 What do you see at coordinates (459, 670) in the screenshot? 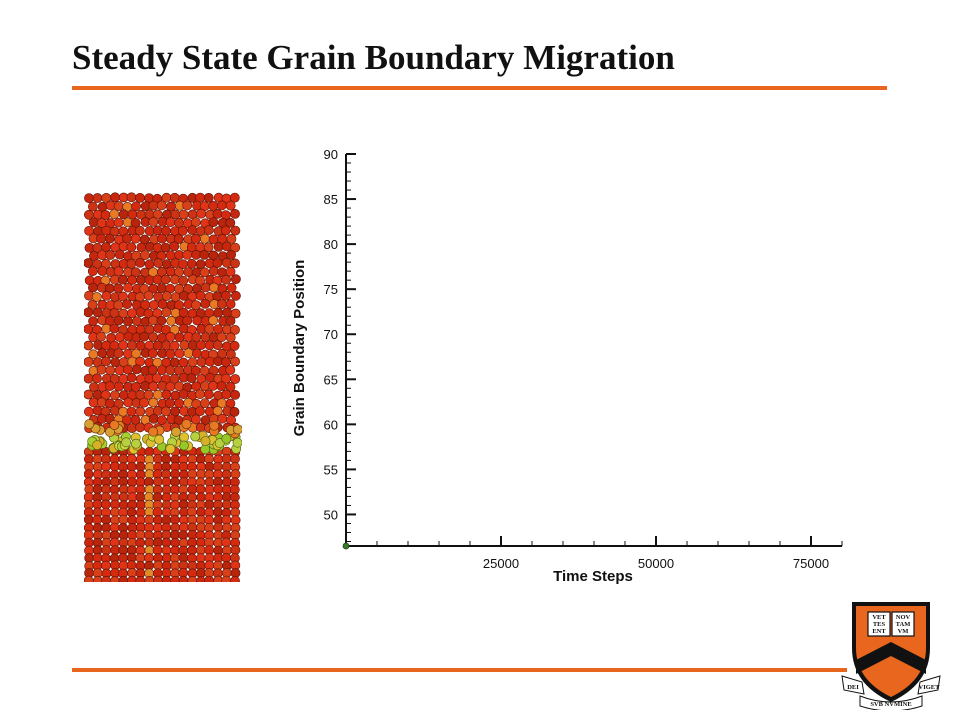
I see `footer-rule` at bounding box center [459, 670].